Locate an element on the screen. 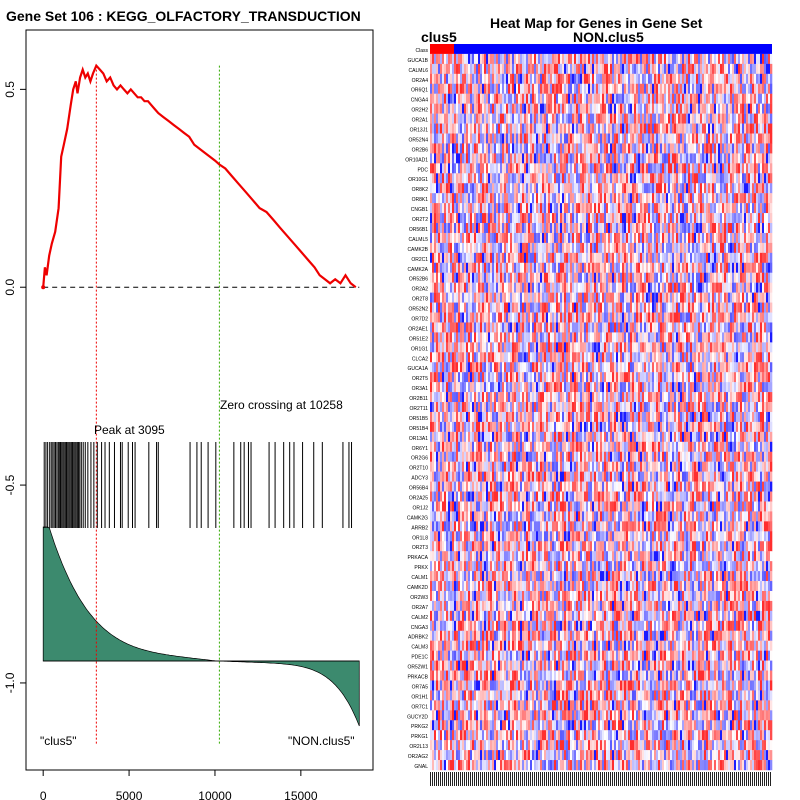 The height and width of the screenshot is (800, 800). class-bar-non-clus5 is located at coordinates (613, 49).